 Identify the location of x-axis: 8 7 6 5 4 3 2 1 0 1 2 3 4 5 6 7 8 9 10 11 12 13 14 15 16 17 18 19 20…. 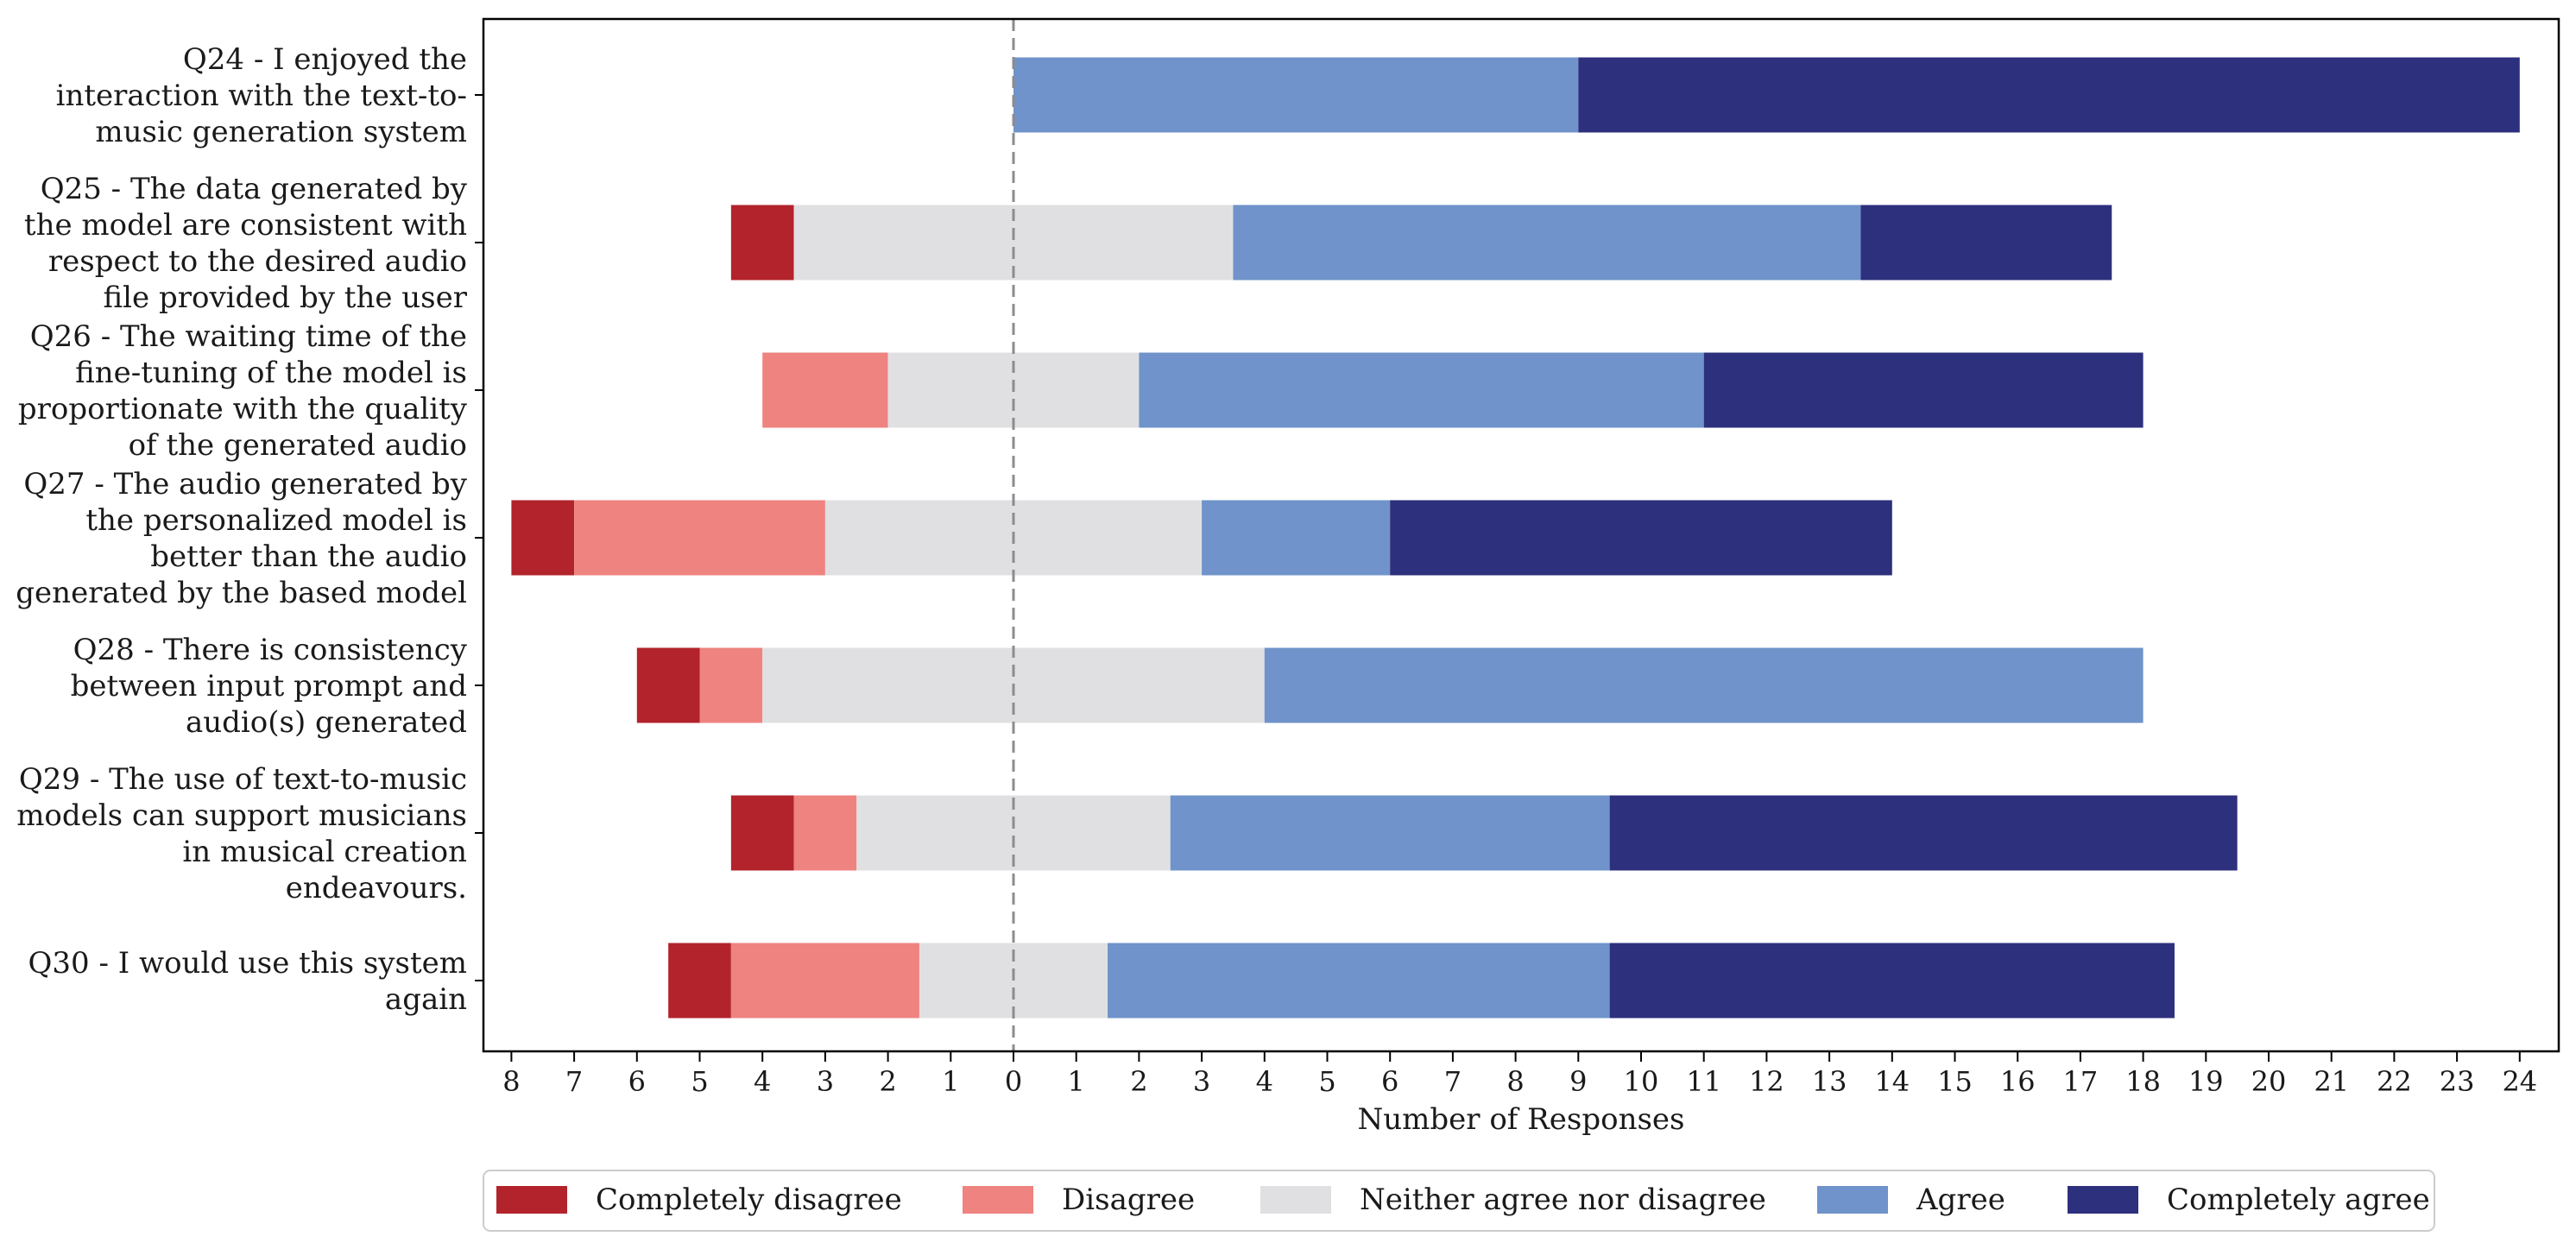
(1519, 1075).